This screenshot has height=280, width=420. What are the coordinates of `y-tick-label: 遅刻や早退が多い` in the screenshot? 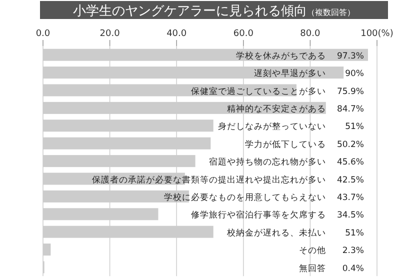 It's located at (290, 74).